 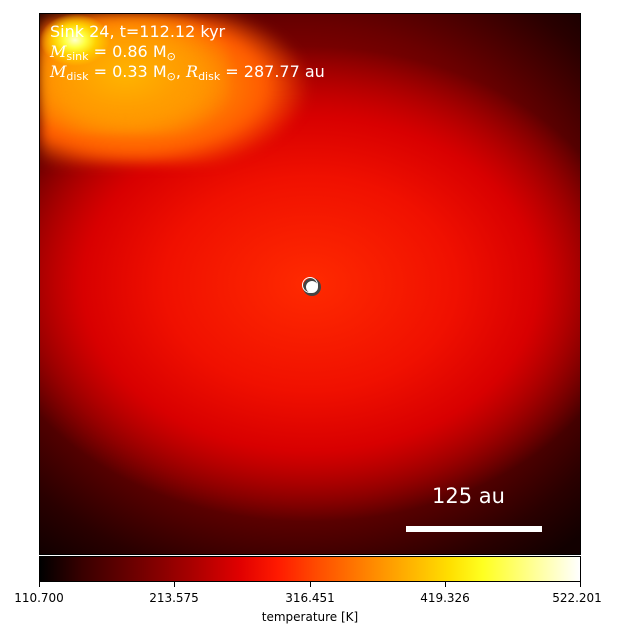 What do you see at coordinates (39, 598) in the screenshot?
I see `colorbar-tick-label: 110.700` at bounding box center [39, 598].